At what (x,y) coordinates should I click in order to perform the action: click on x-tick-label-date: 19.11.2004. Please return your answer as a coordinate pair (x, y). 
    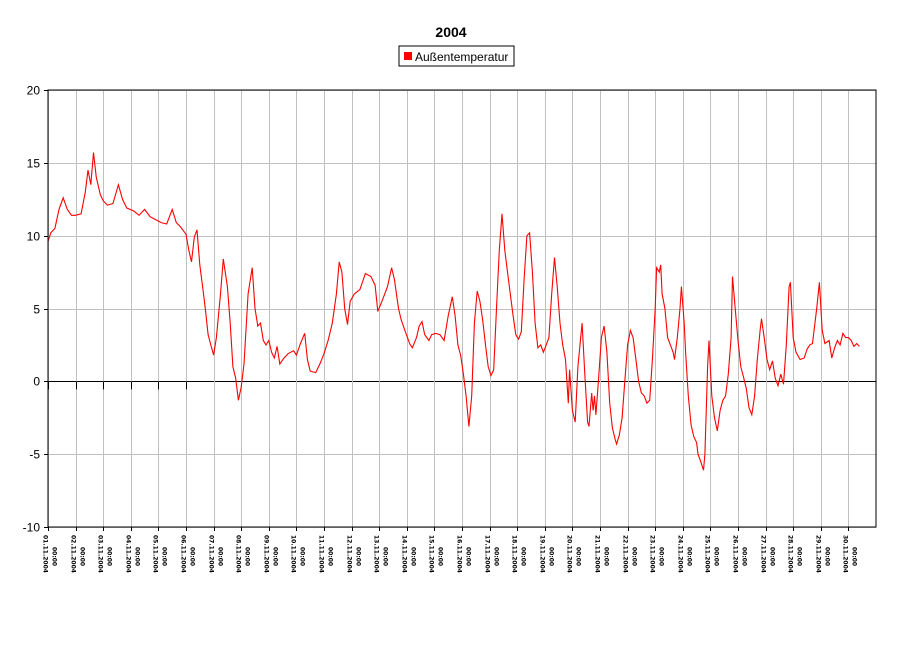
    Looking at the image, I should click on (542, 554).